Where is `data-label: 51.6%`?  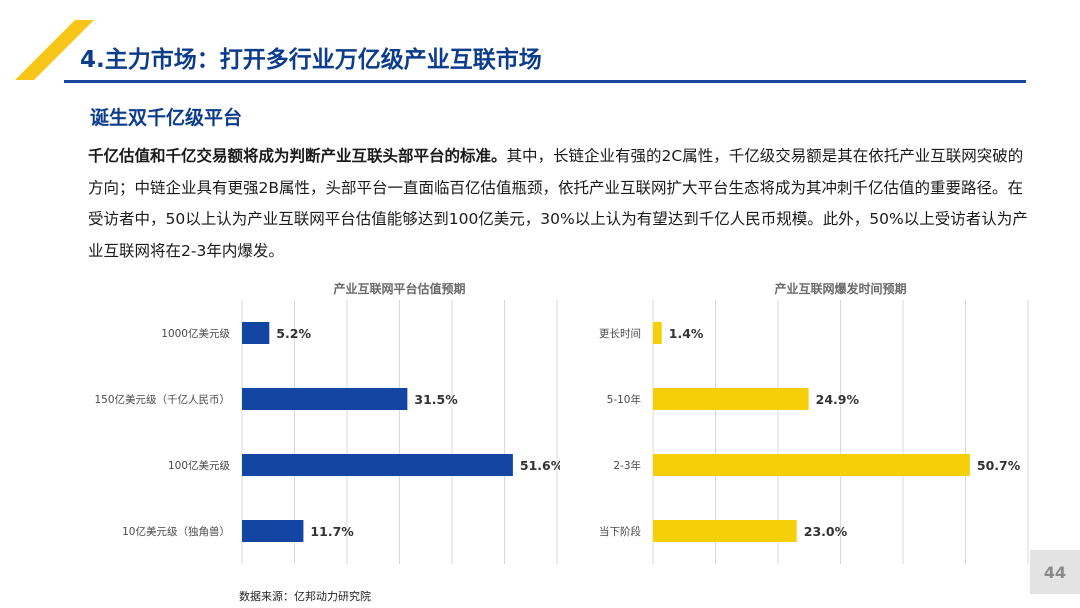
data-label: 51.6% is located at coordinates (540, 465).